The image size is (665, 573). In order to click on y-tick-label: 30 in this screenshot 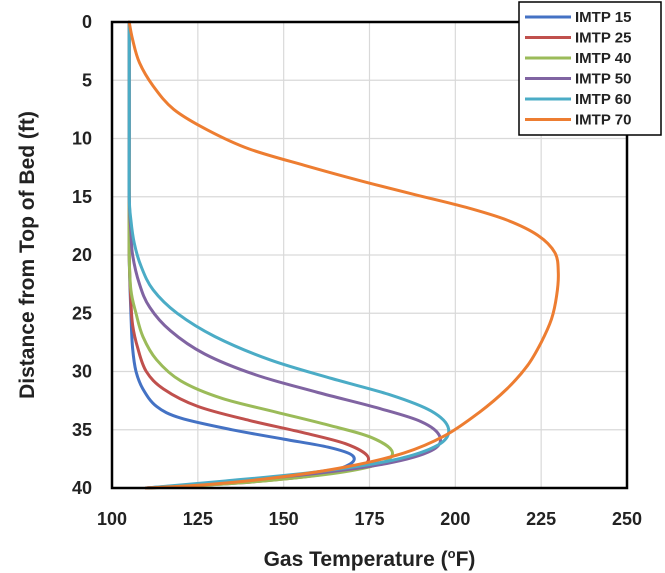, I will do `click(82, 372)`.